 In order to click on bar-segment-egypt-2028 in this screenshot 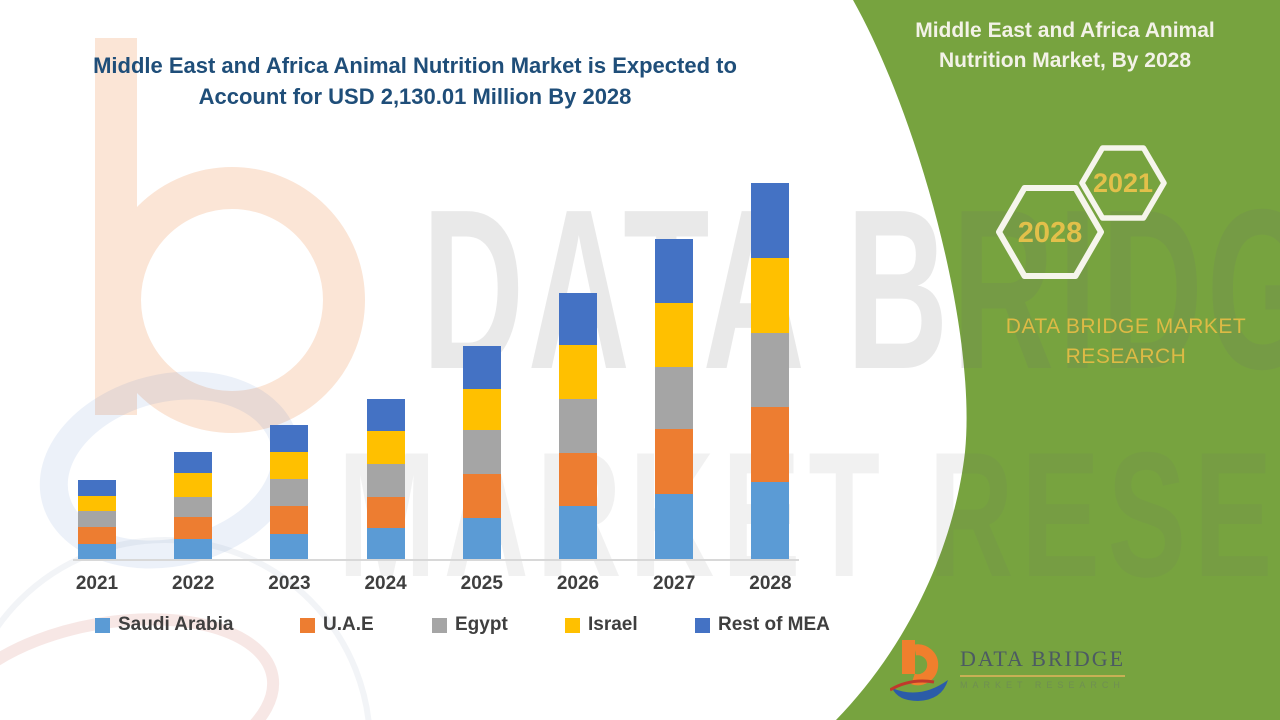, I will do `click(770, 370)`.